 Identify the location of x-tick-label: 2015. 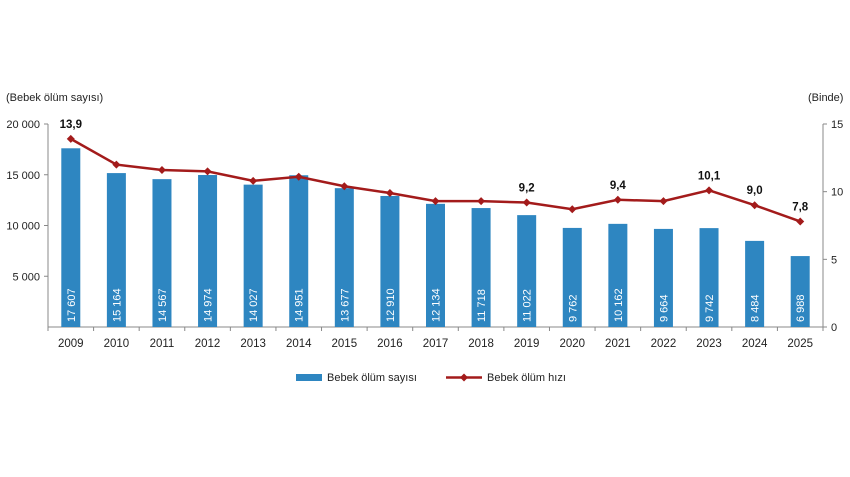
(345, 344).